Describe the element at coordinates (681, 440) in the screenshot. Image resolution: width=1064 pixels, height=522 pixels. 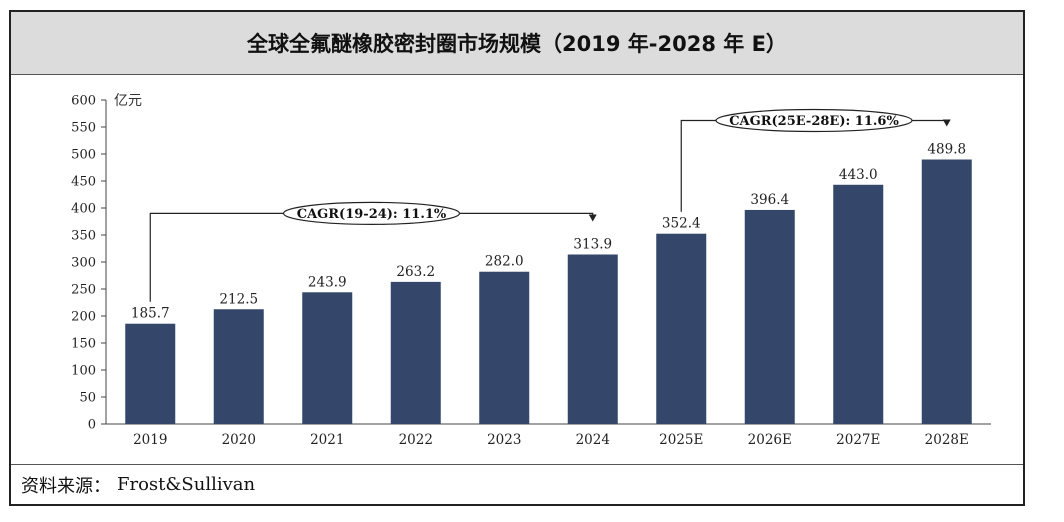
I see `x-tick-label: 2025E` at that location.